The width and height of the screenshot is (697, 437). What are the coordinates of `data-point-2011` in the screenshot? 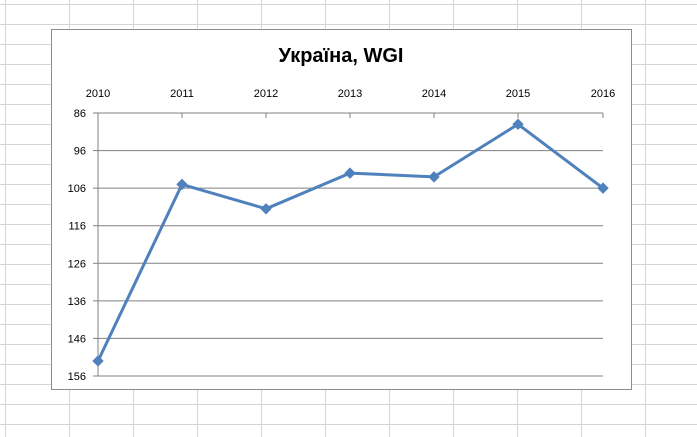 It's located at (182, 184).